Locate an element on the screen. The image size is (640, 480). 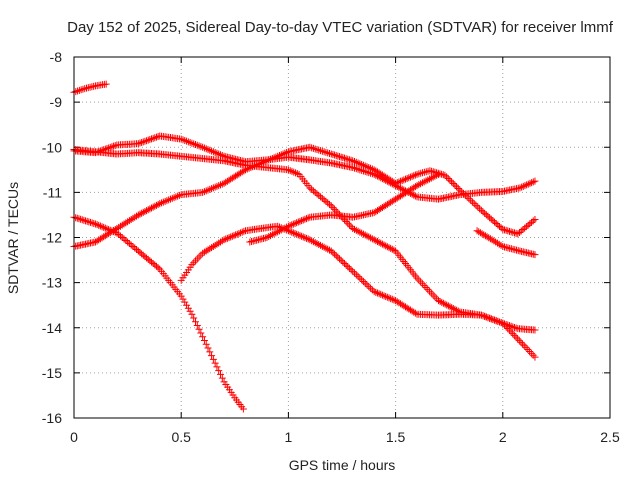
x-tick-label: 0.5 is located at coordinates (181, 437).